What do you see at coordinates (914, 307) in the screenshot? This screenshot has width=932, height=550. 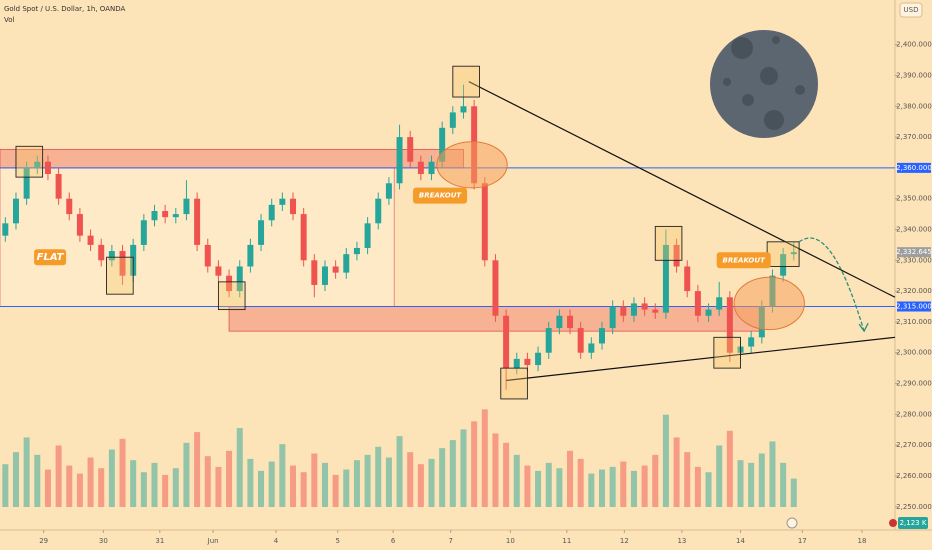 I see `level-label: 2,315.000` at bounding box center [914, 307].